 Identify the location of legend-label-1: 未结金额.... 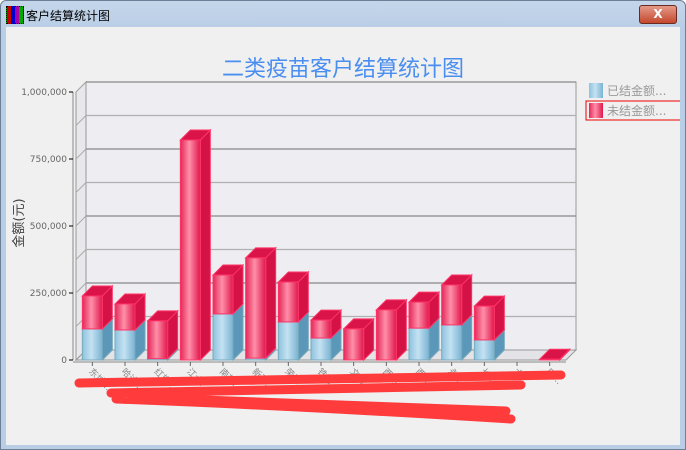
(636, 110).